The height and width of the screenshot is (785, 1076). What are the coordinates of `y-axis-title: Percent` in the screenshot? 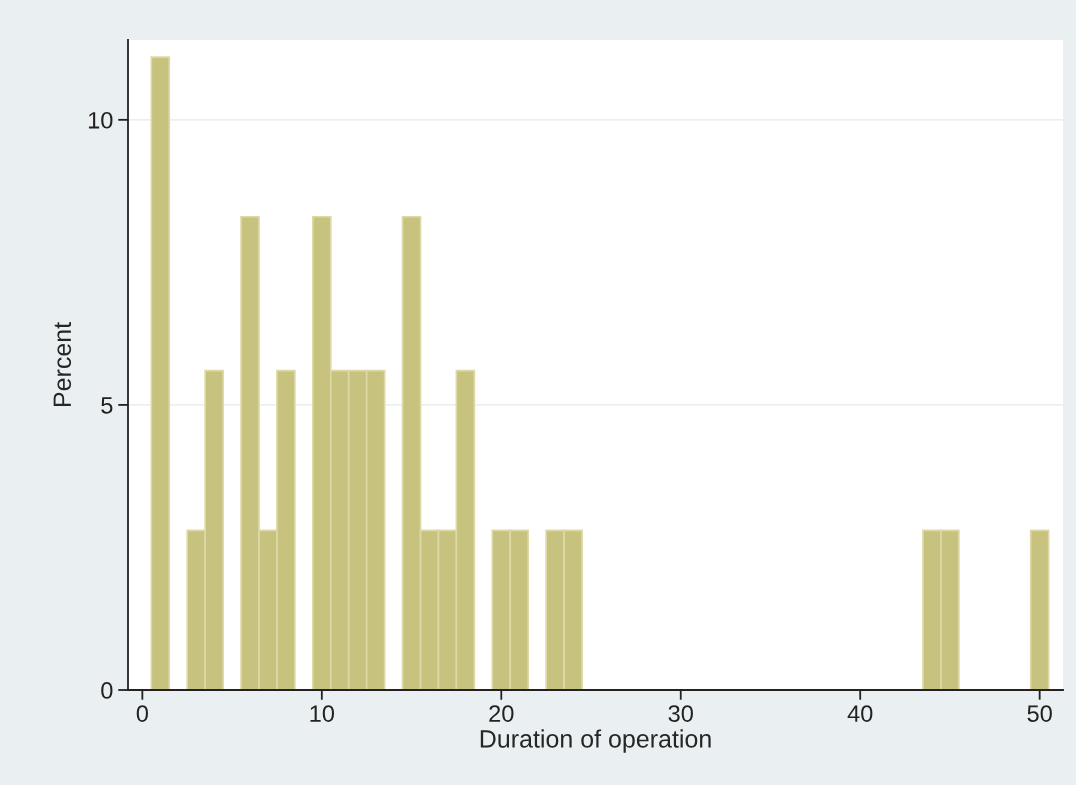 It's located at (62, 364).